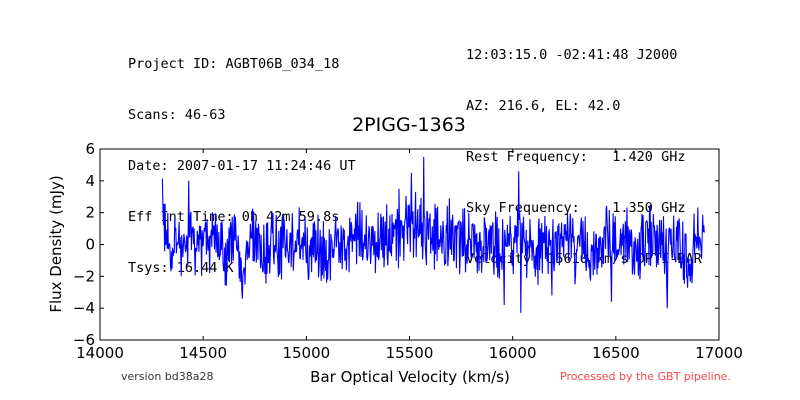 The image size is (800, 400). I want to click on x-tick-label: 14500, so click(203, 353).